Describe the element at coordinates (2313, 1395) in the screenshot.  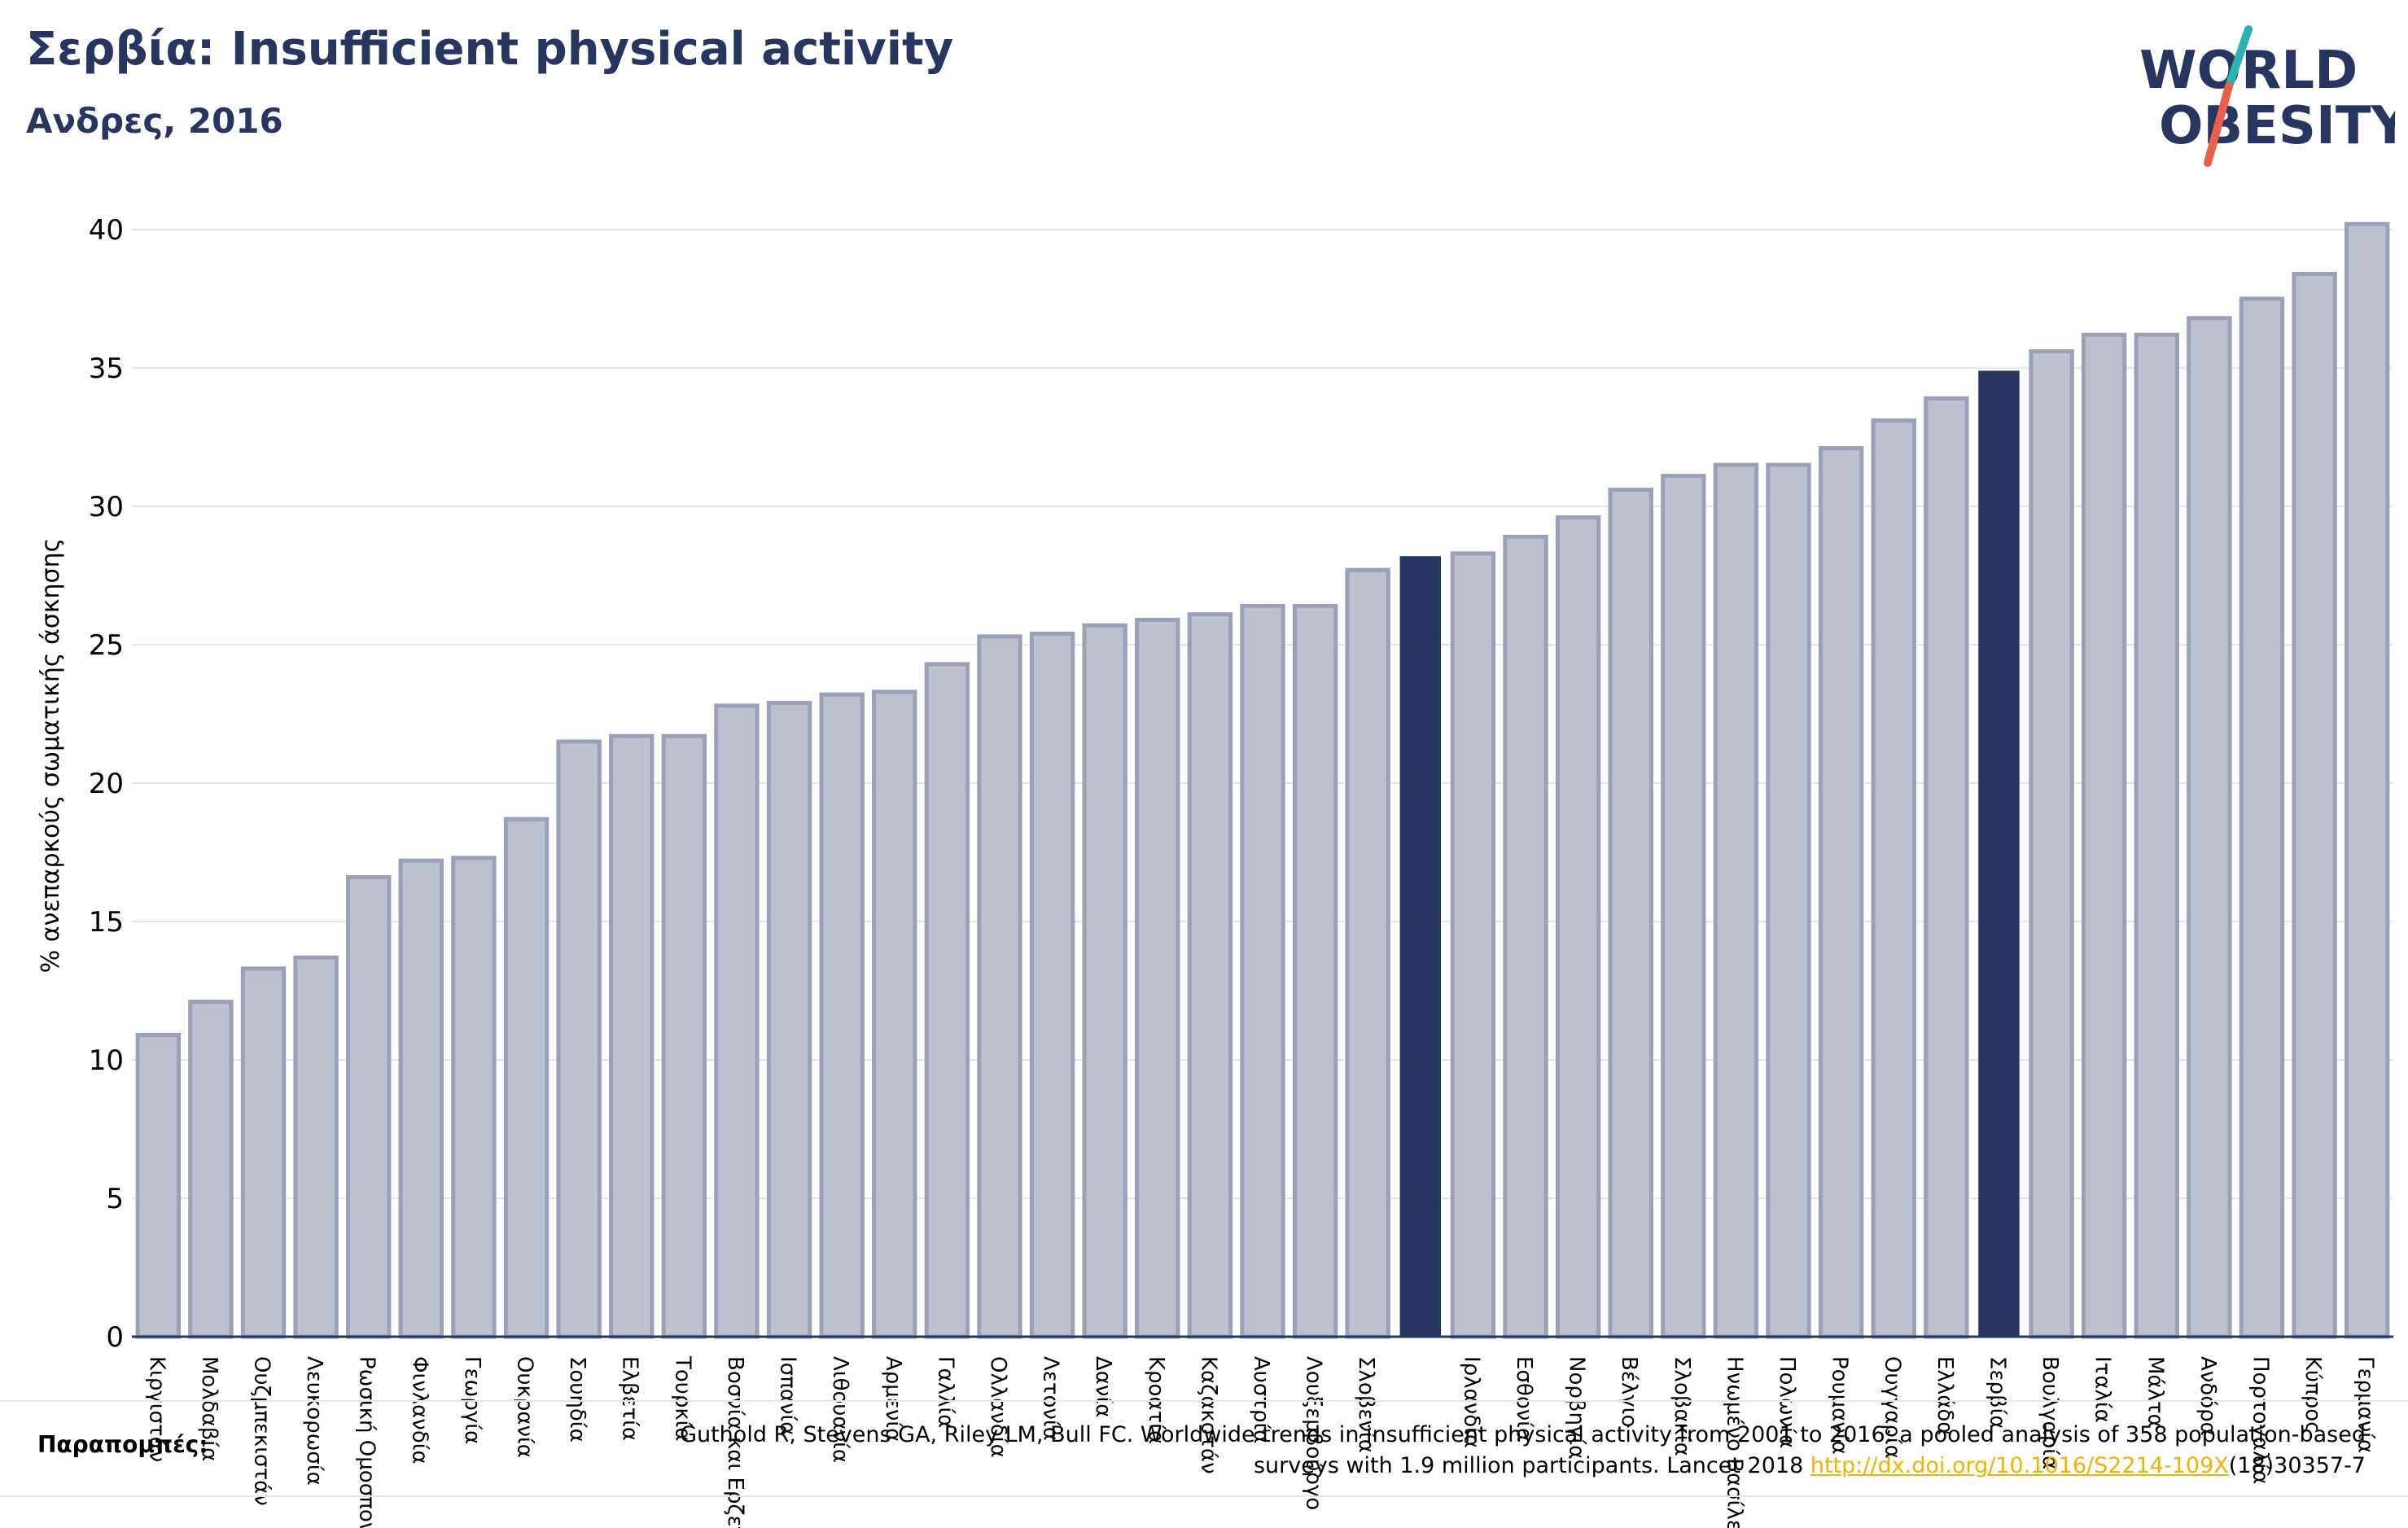
I see `x-tick-label: Κύπρος` at that location.